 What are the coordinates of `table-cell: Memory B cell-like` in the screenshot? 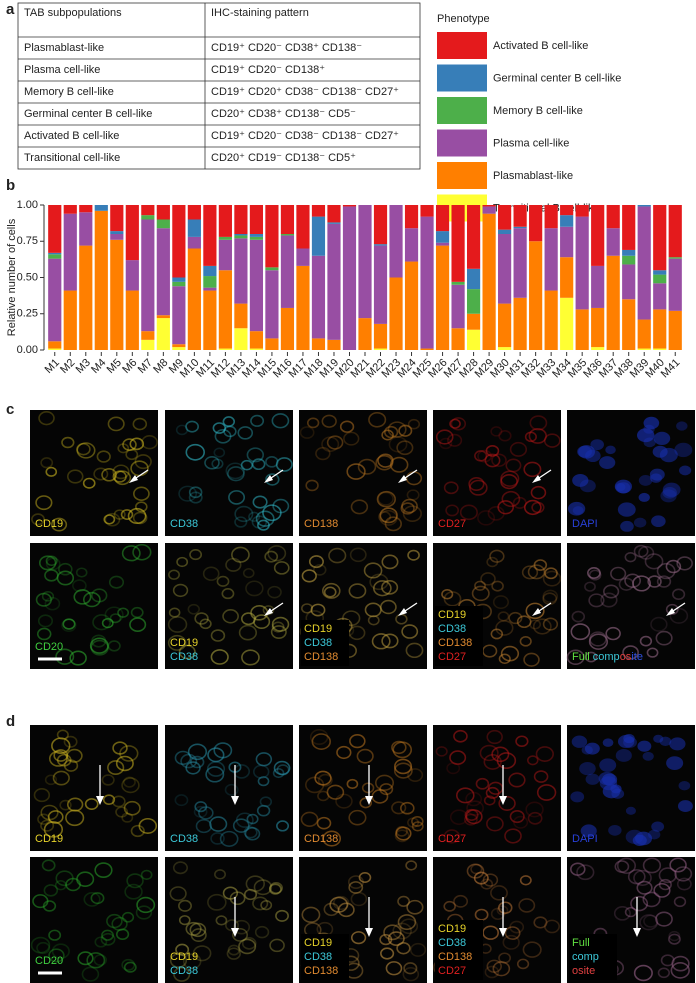 It's located at (69, 92).